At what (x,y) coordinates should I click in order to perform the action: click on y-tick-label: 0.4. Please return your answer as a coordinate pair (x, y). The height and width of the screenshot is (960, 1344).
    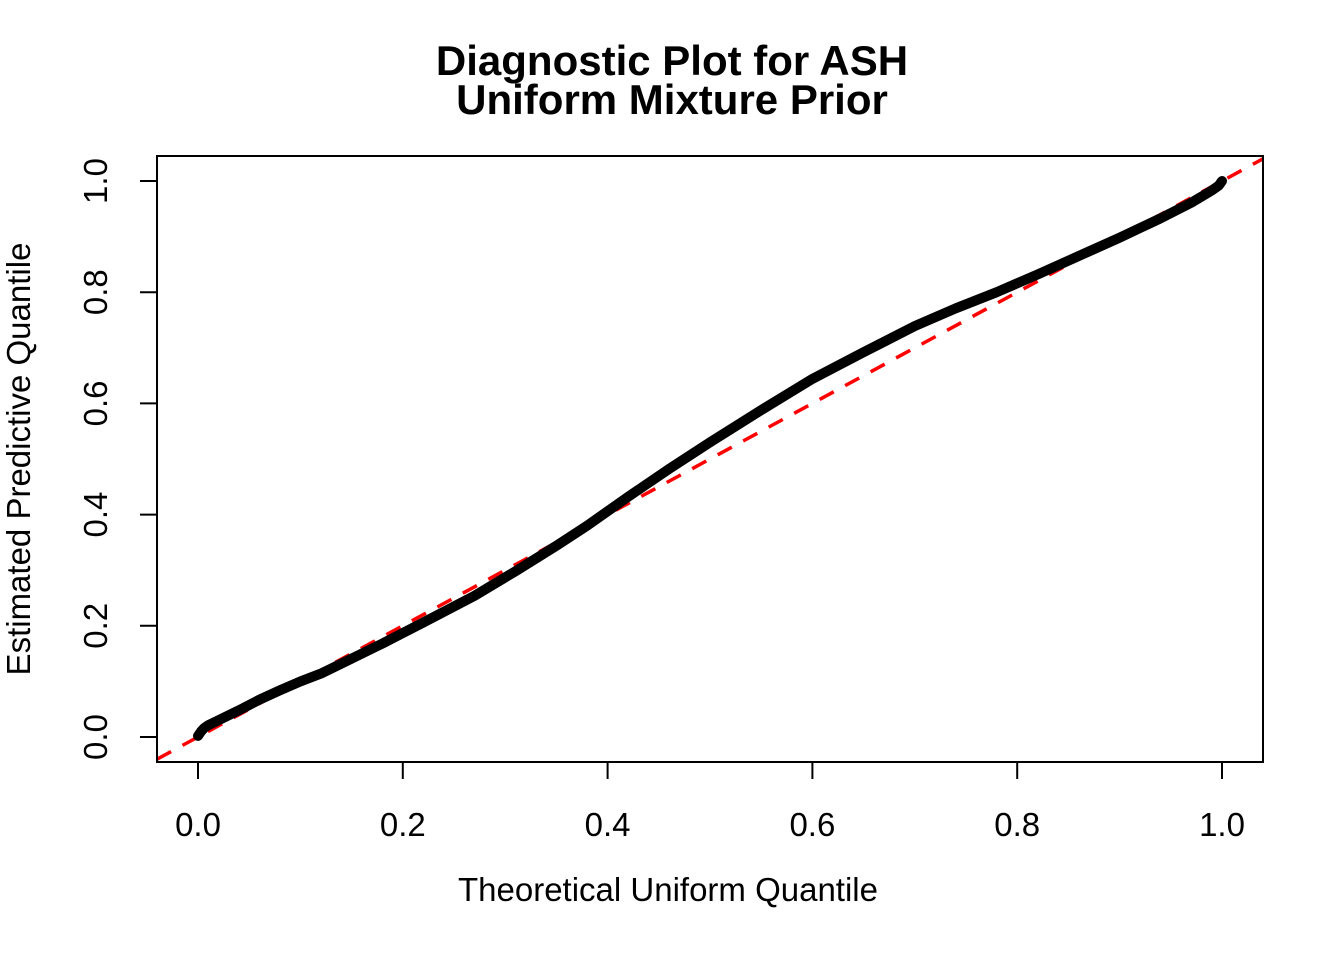
    Looking at the image, I should click on (95, 515).